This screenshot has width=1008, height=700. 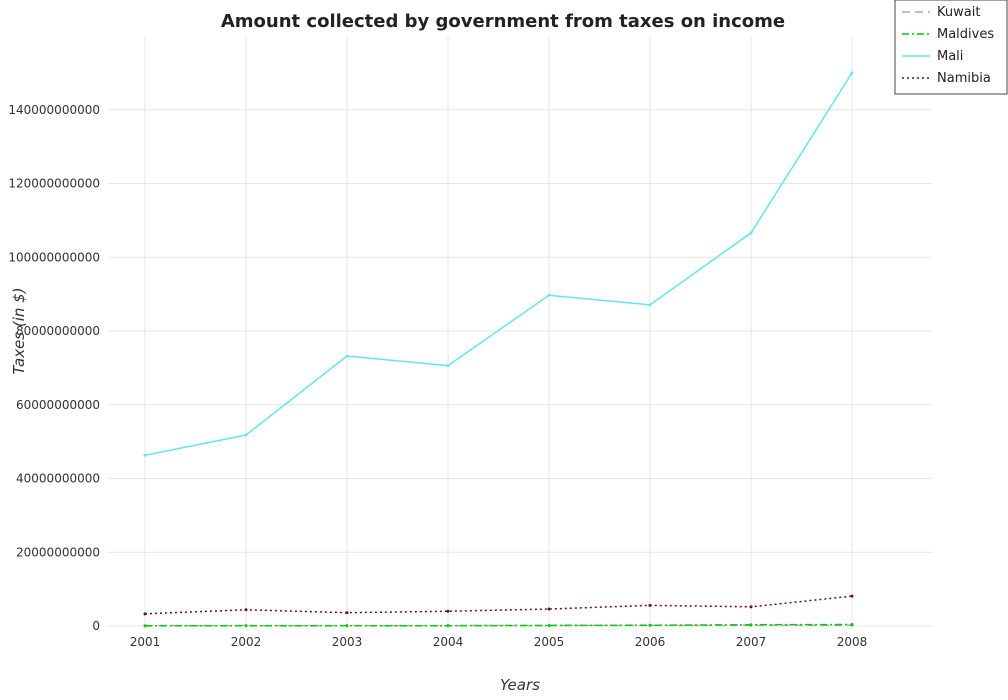 I want to click on y-tick-label: 60000000000, so click(x=58, y=405).